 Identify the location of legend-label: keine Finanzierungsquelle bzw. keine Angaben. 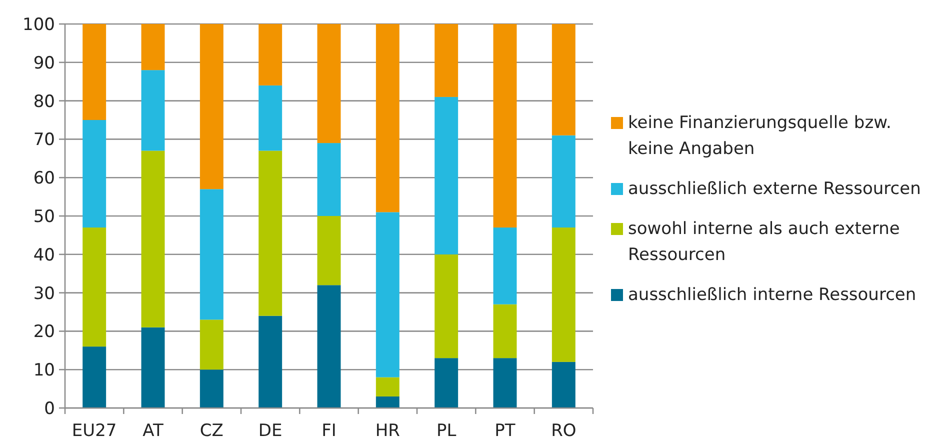
(760, 136).